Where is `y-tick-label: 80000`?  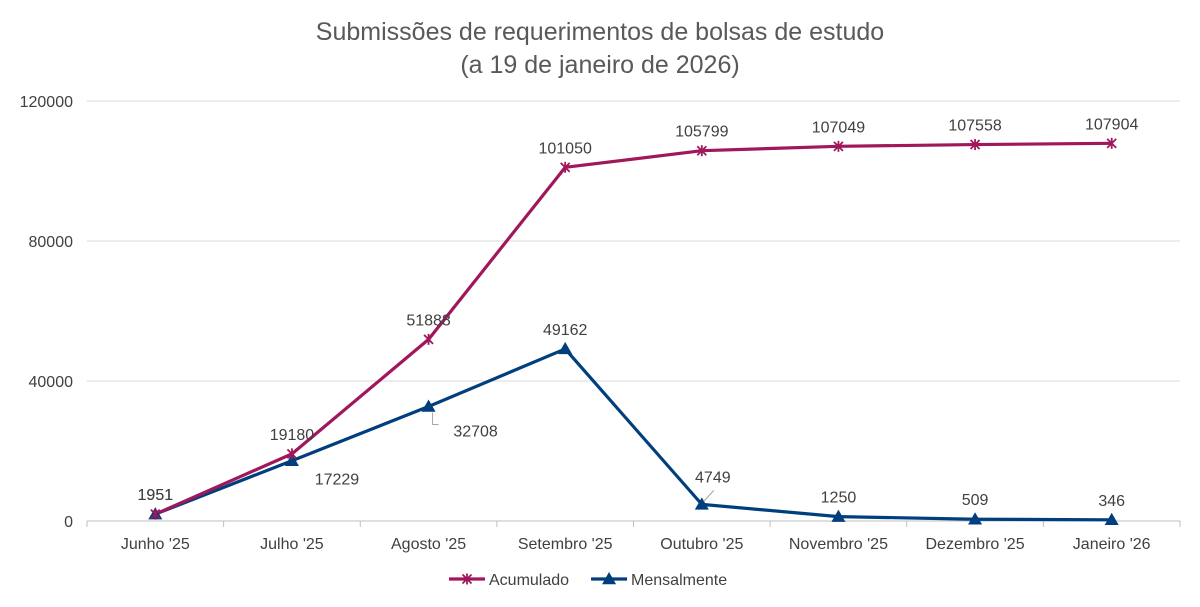 y-tick-label: 80000 is located at coordinates (51, 242).